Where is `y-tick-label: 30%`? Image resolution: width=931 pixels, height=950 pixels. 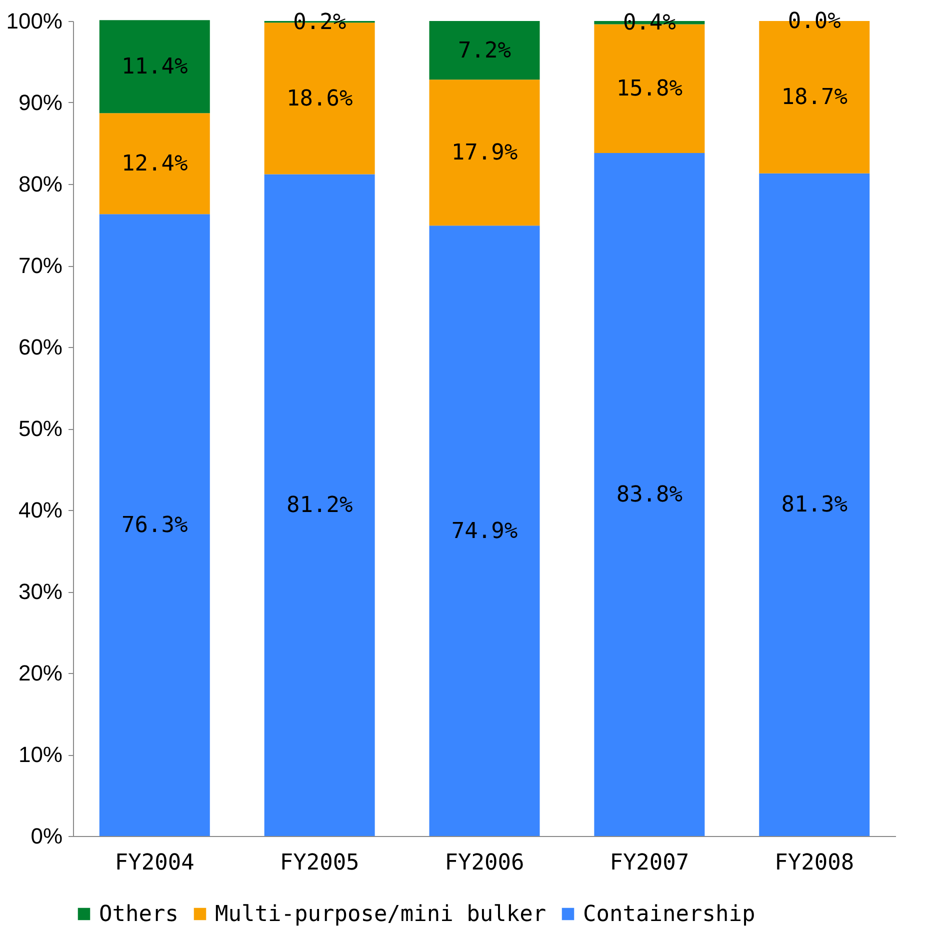 y-tick-label: 30% is located at coordinates (40, 591).